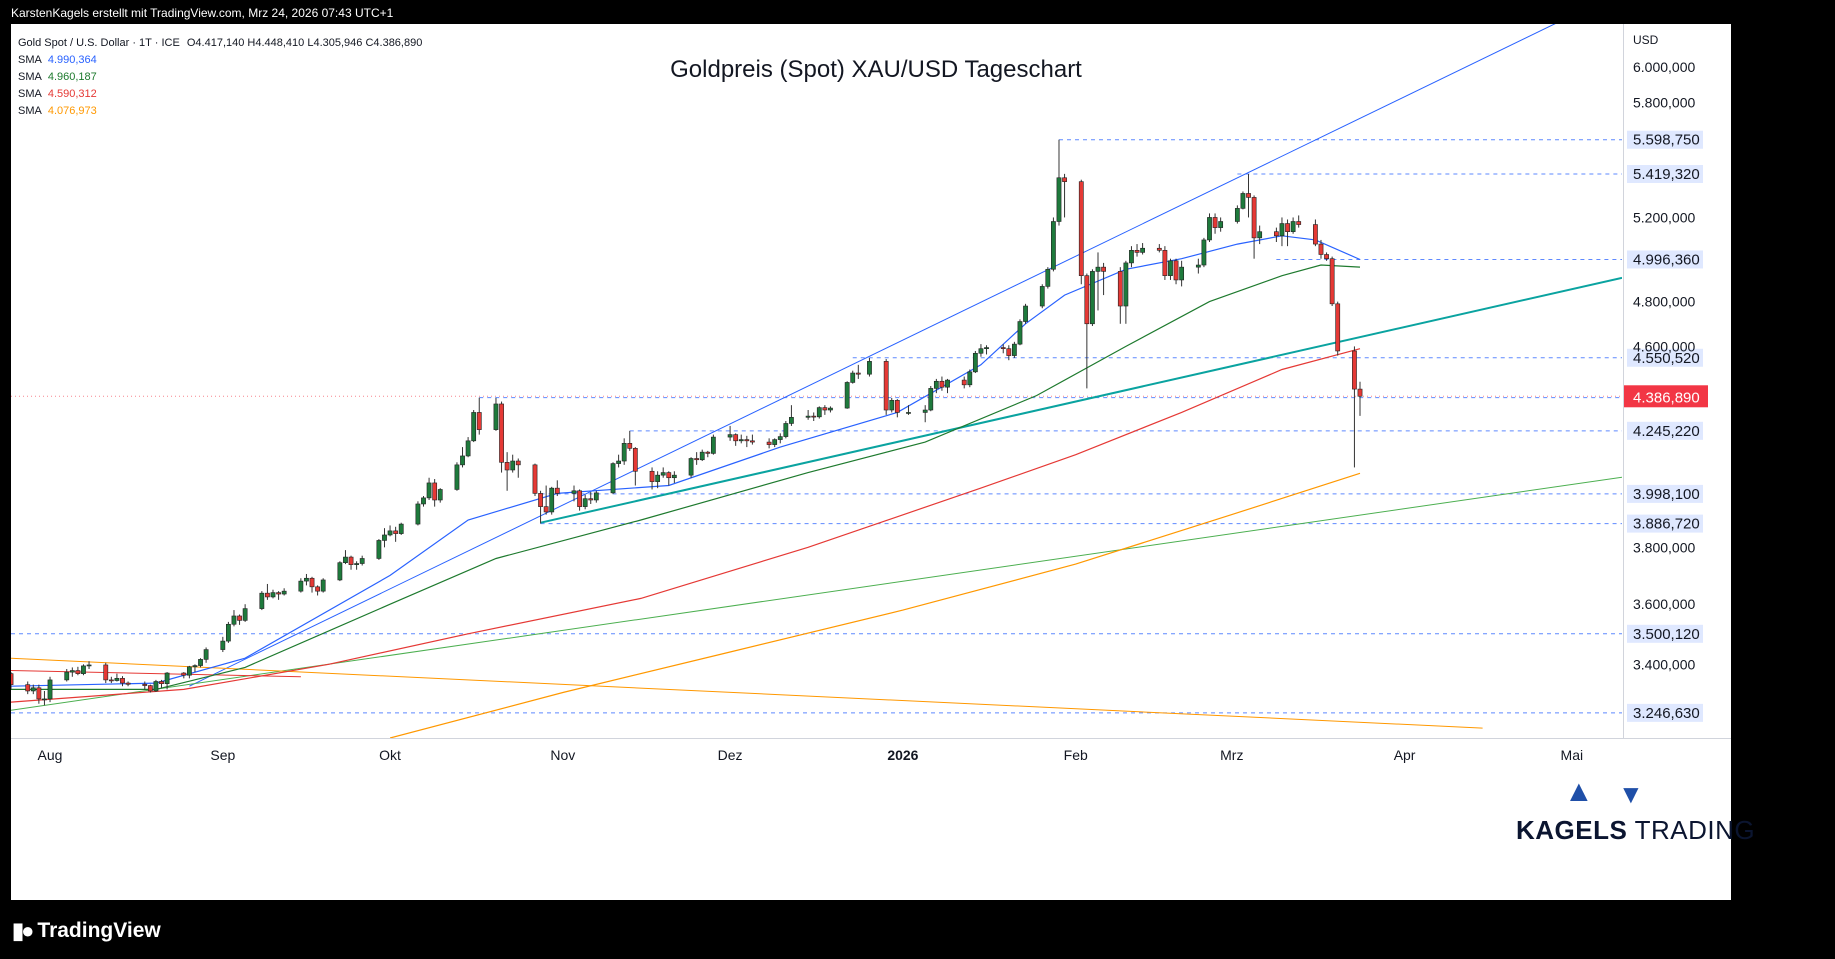  I want to click on sma-legend-row: SMA 4.590,312, so click(220, 94).